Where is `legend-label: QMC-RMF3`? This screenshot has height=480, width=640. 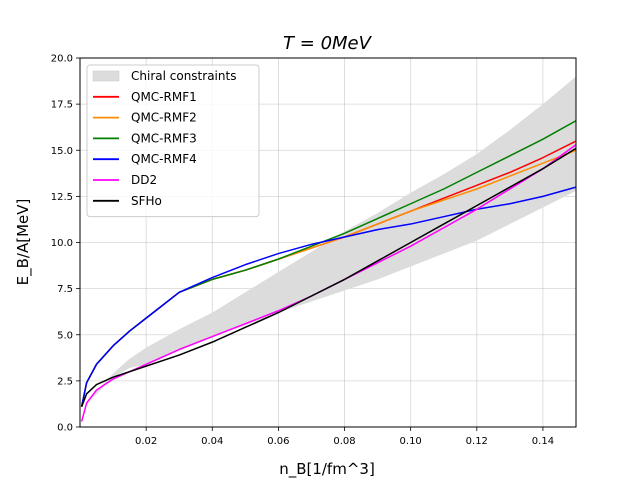
legend-label: QMC-RMF3 is located at coordinates (164, 138).